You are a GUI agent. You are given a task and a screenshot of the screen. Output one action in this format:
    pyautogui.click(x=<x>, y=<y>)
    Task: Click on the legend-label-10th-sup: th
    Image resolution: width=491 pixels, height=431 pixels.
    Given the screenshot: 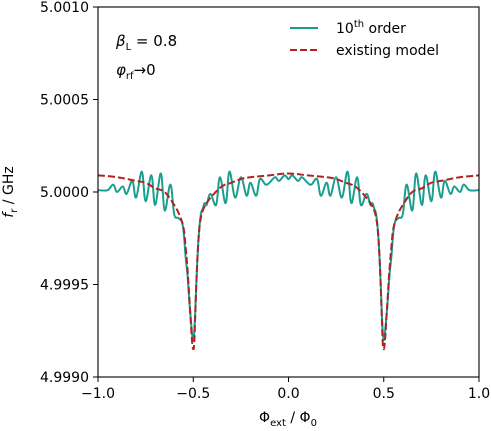 What is the action you would take?
    pyautogui.click(x=359, y=24)
    